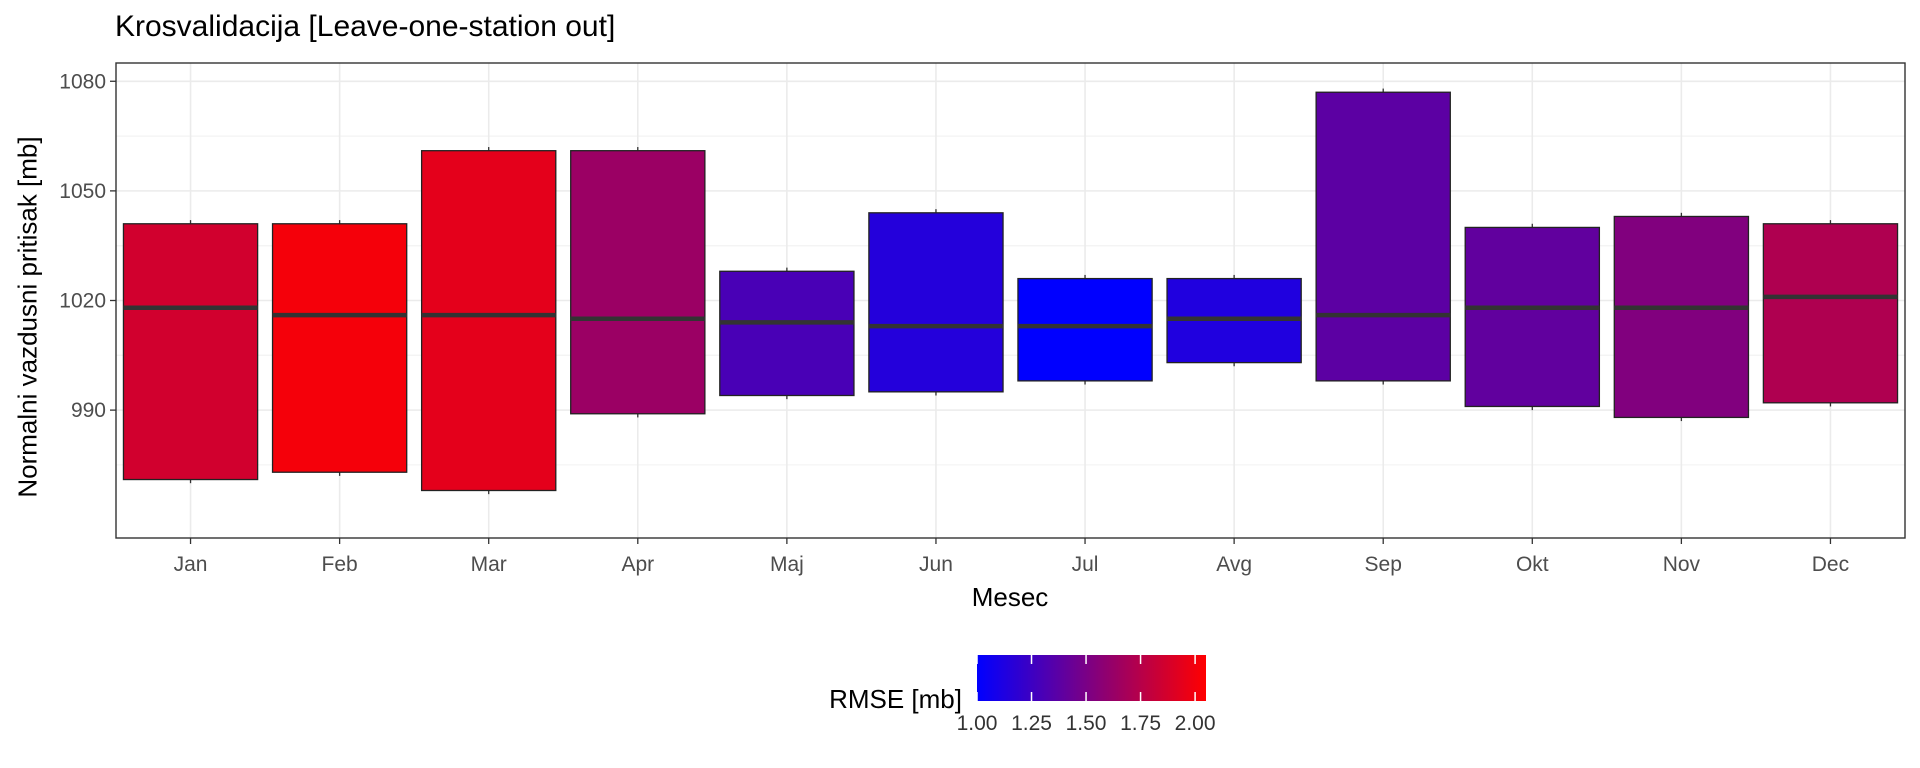 This screenshot has width=1920, height=768. What do you see at coordinates (1086, 723) in the screenshot?
I see `legend-tick-label: 1.50` at bounding box center [1086, 723].